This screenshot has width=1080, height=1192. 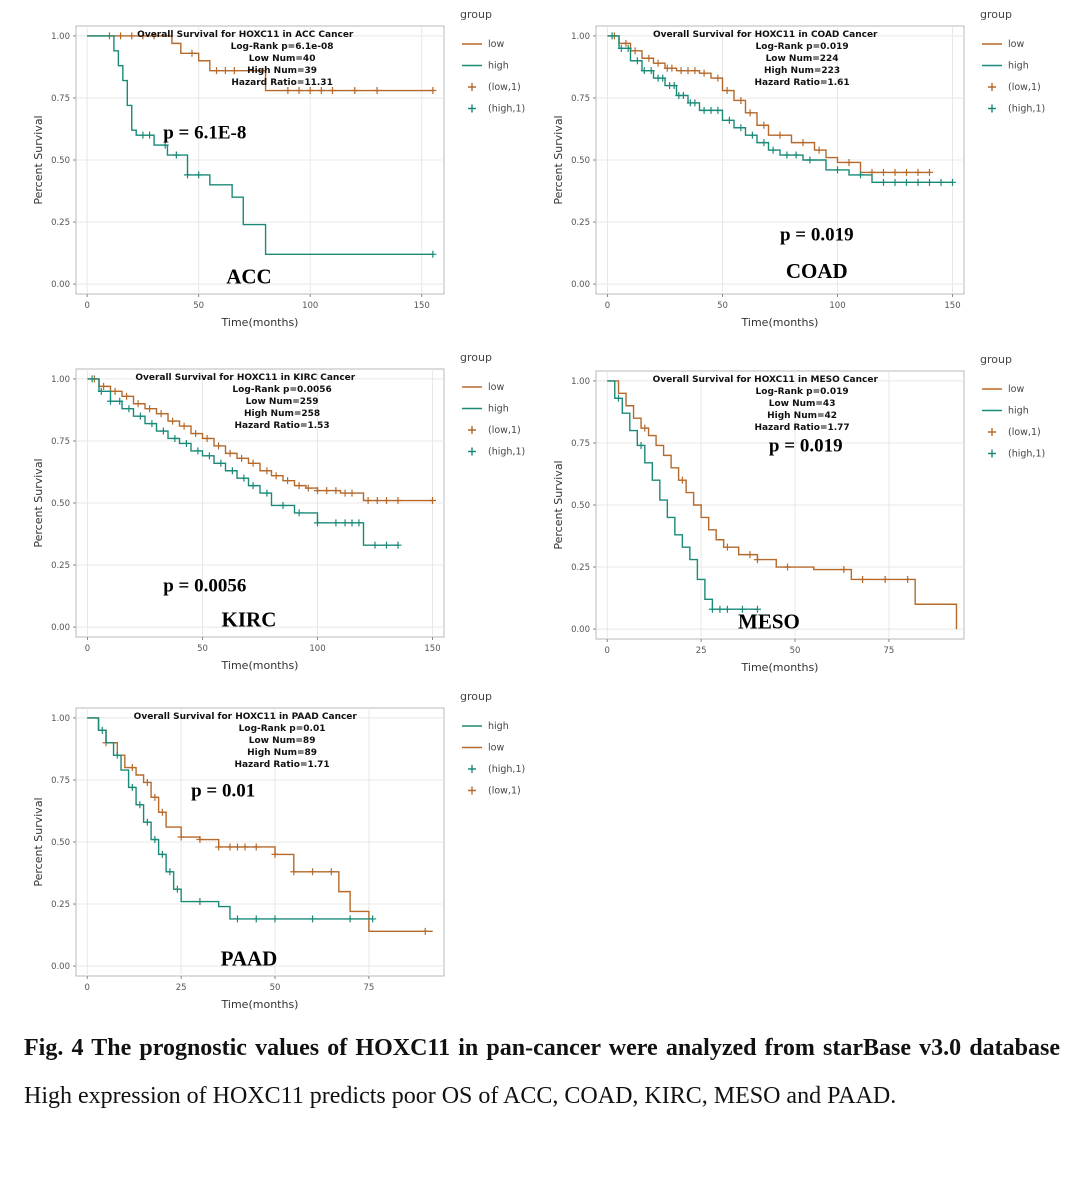 I want to click on x-tick-label: 50, so click(x=202, y=649).